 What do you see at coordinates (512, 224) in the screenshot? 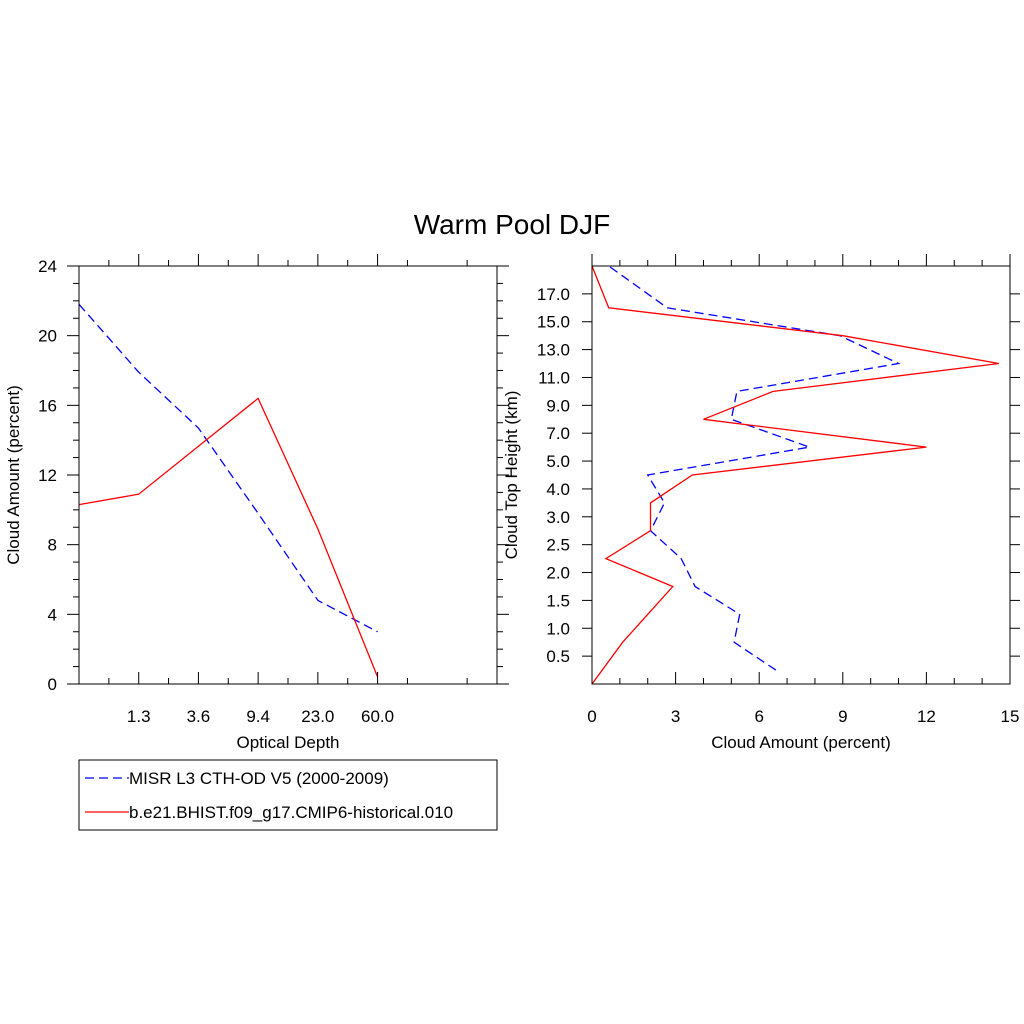
I see `chart-title: Warm Pool DJF` at bounding box center [512, 224].